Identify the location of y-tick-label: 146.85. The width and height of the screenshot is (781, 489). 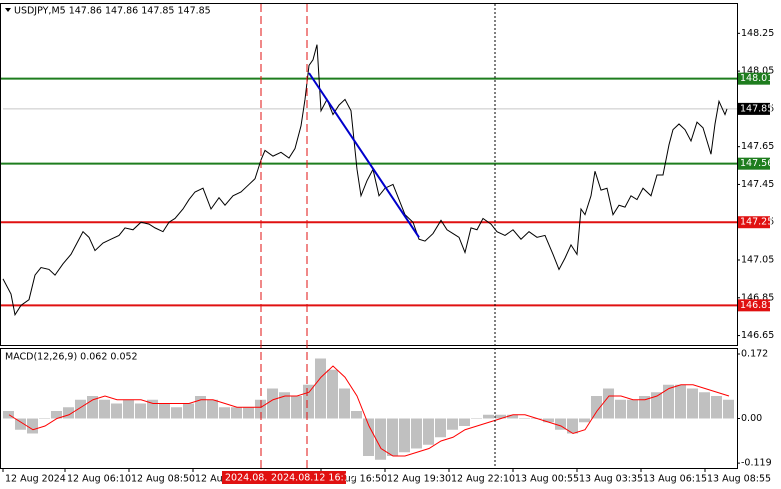
(757, 297).